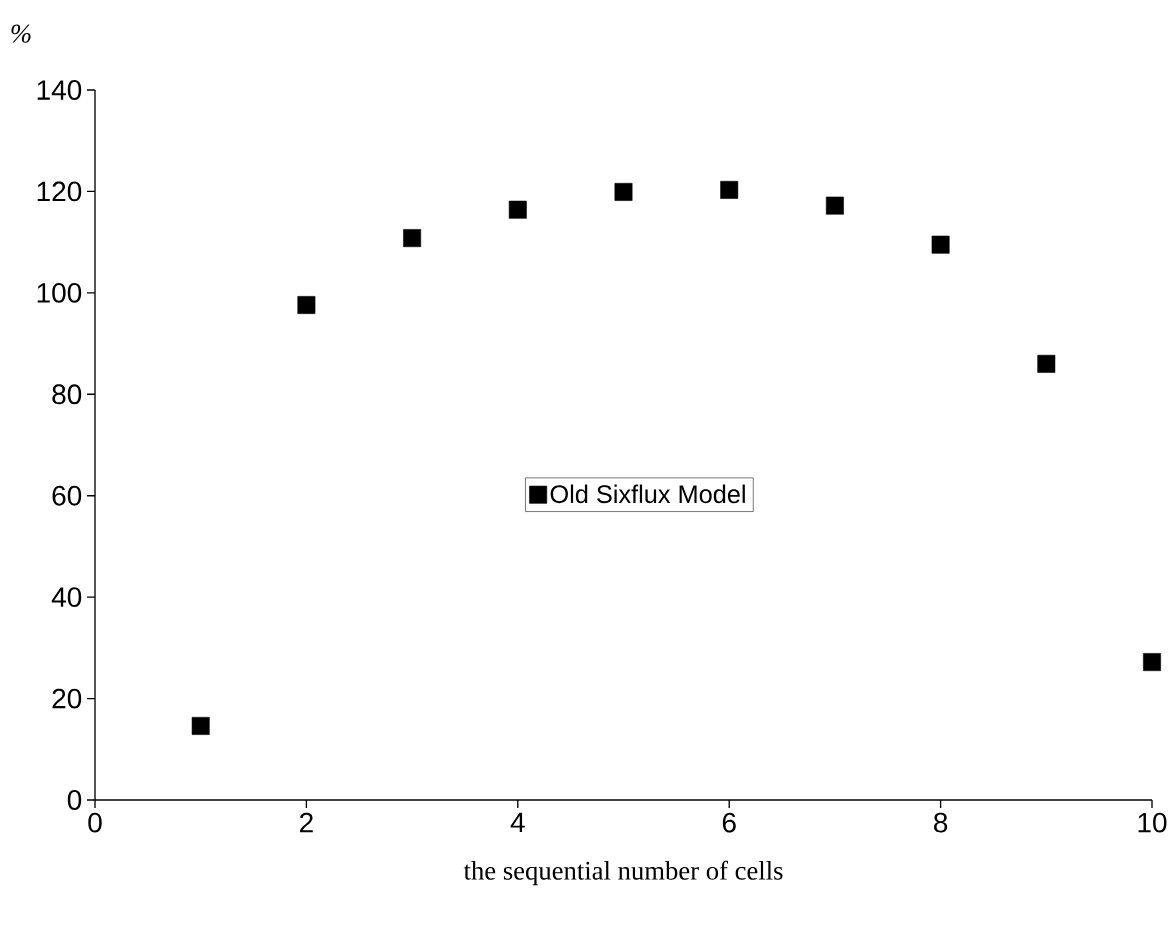 This screenshot has width=1174, height=929. Describe the element at coordinates (1152, 822) in the screenshot. I see `x-tick-label: 10` at that location.